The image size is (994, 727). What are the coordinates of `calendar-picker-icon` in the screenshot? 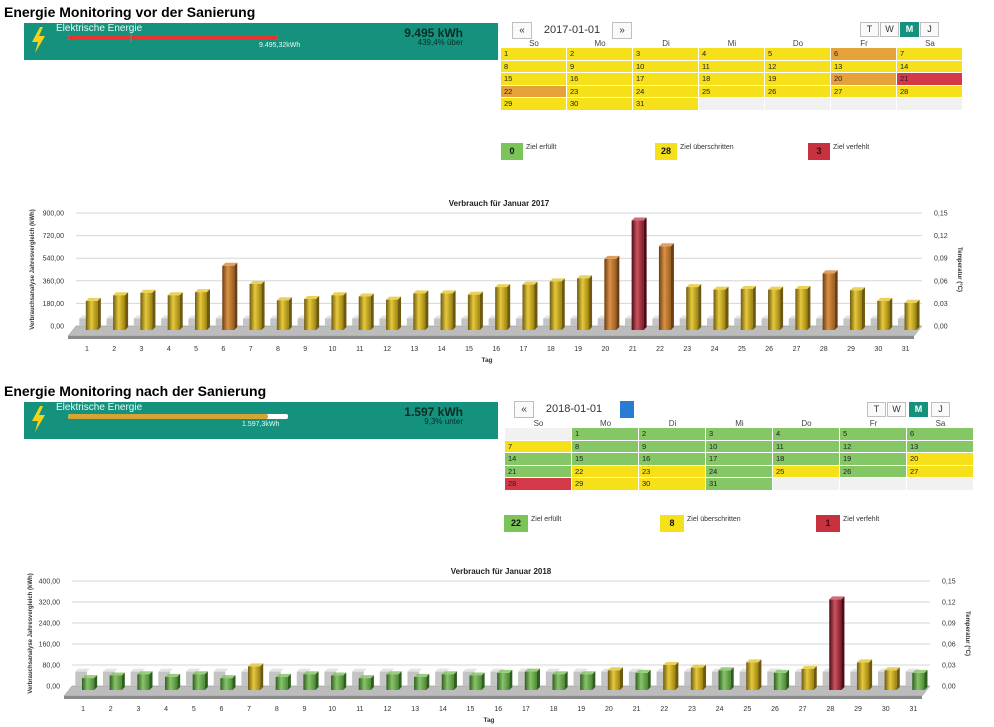 It's located at (627, 409).